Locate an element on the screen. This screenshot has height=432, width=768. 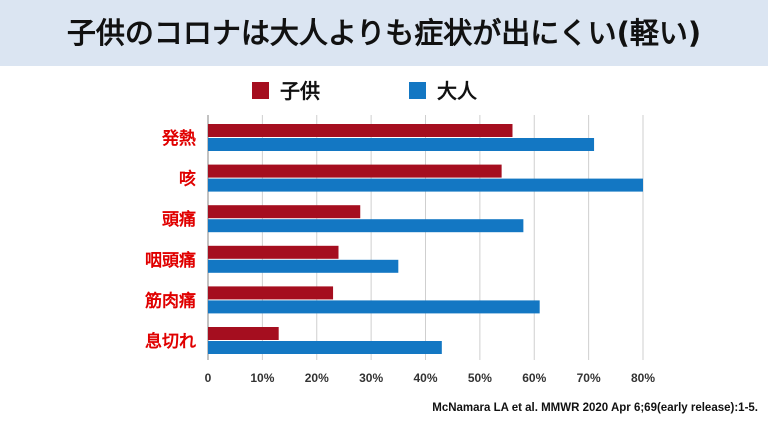
x-tick-label: 30% is located at coordinates (371, 378).